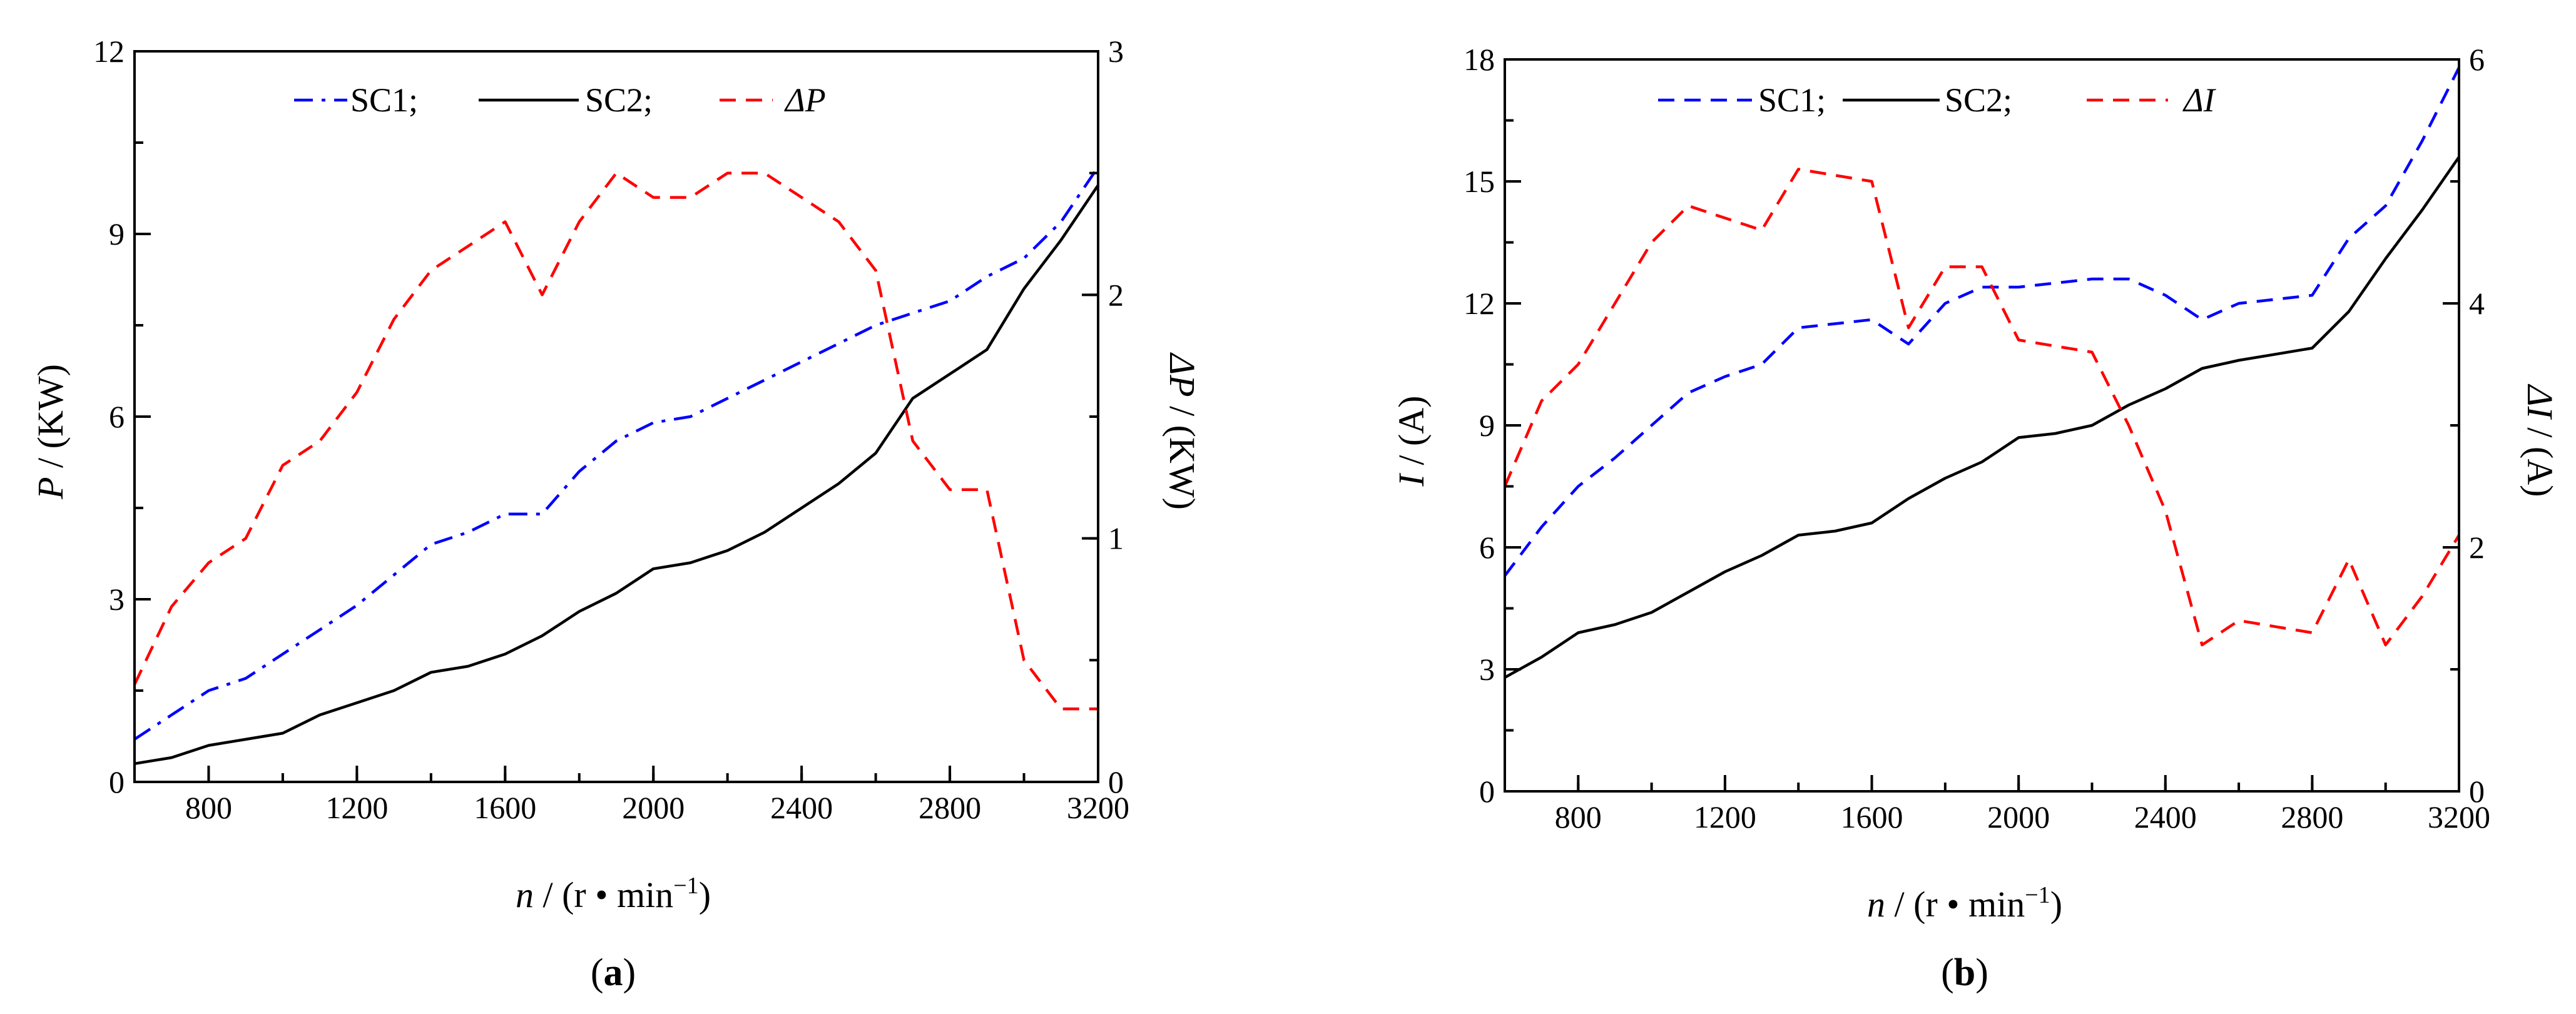  I want to click on legend-label-delta-a: ΔP, so click(805, 100).